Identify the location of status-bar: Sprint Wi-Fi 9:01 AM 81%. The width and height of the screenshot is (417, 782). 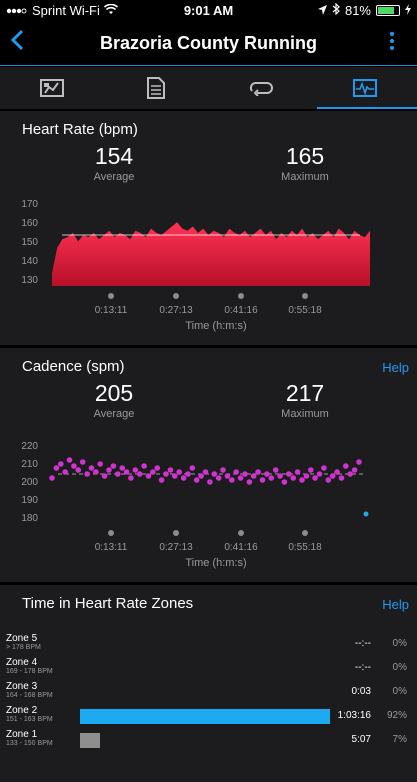
(208, 11).